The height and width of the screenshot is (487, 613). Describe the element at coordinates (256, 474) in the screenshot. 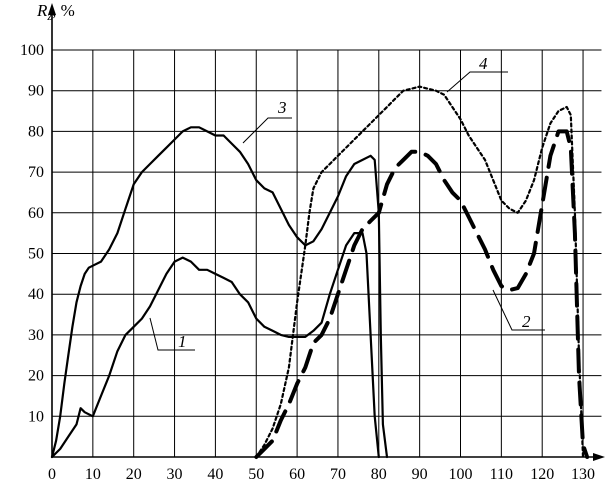

I see `x-tick-label-50: 50` at that location.